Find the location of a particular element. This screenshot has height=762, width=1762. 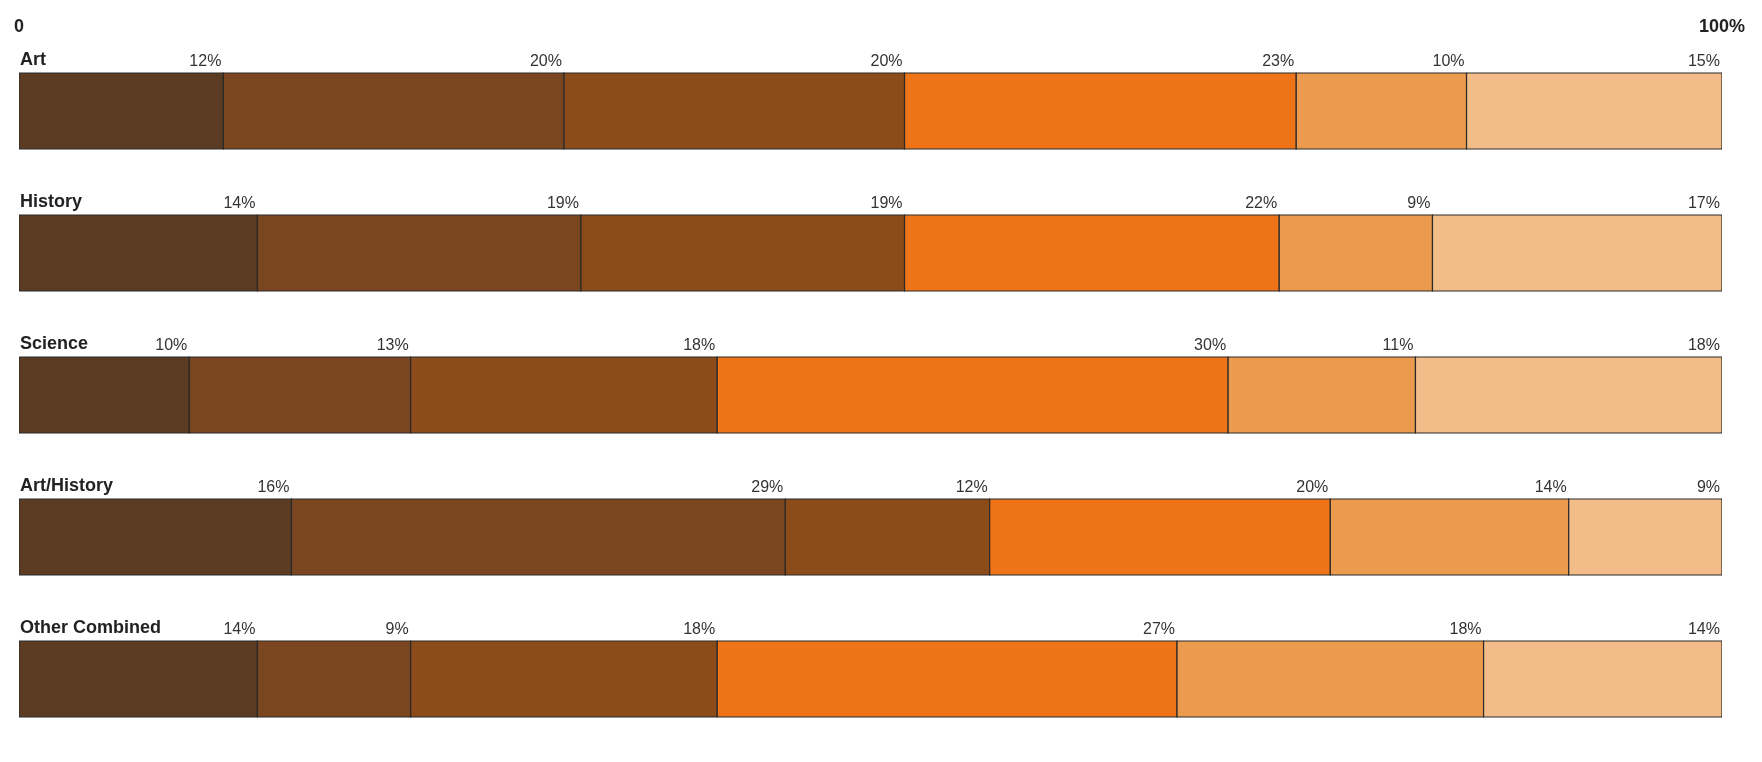

data-label: 16% is located at coordinates (273, 486).